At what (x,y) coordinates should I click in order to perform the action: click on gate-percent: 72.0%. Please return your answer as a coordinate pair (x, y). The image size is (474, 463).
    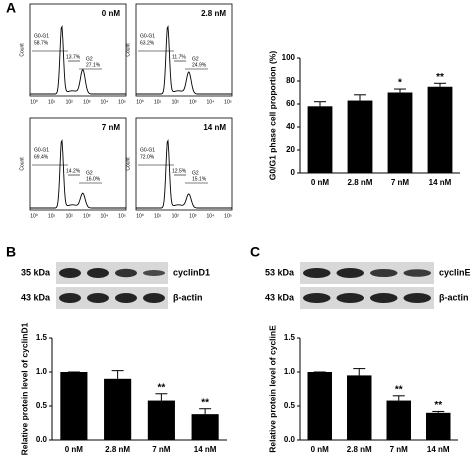
    Looking at the image, I should click on (147, 157).